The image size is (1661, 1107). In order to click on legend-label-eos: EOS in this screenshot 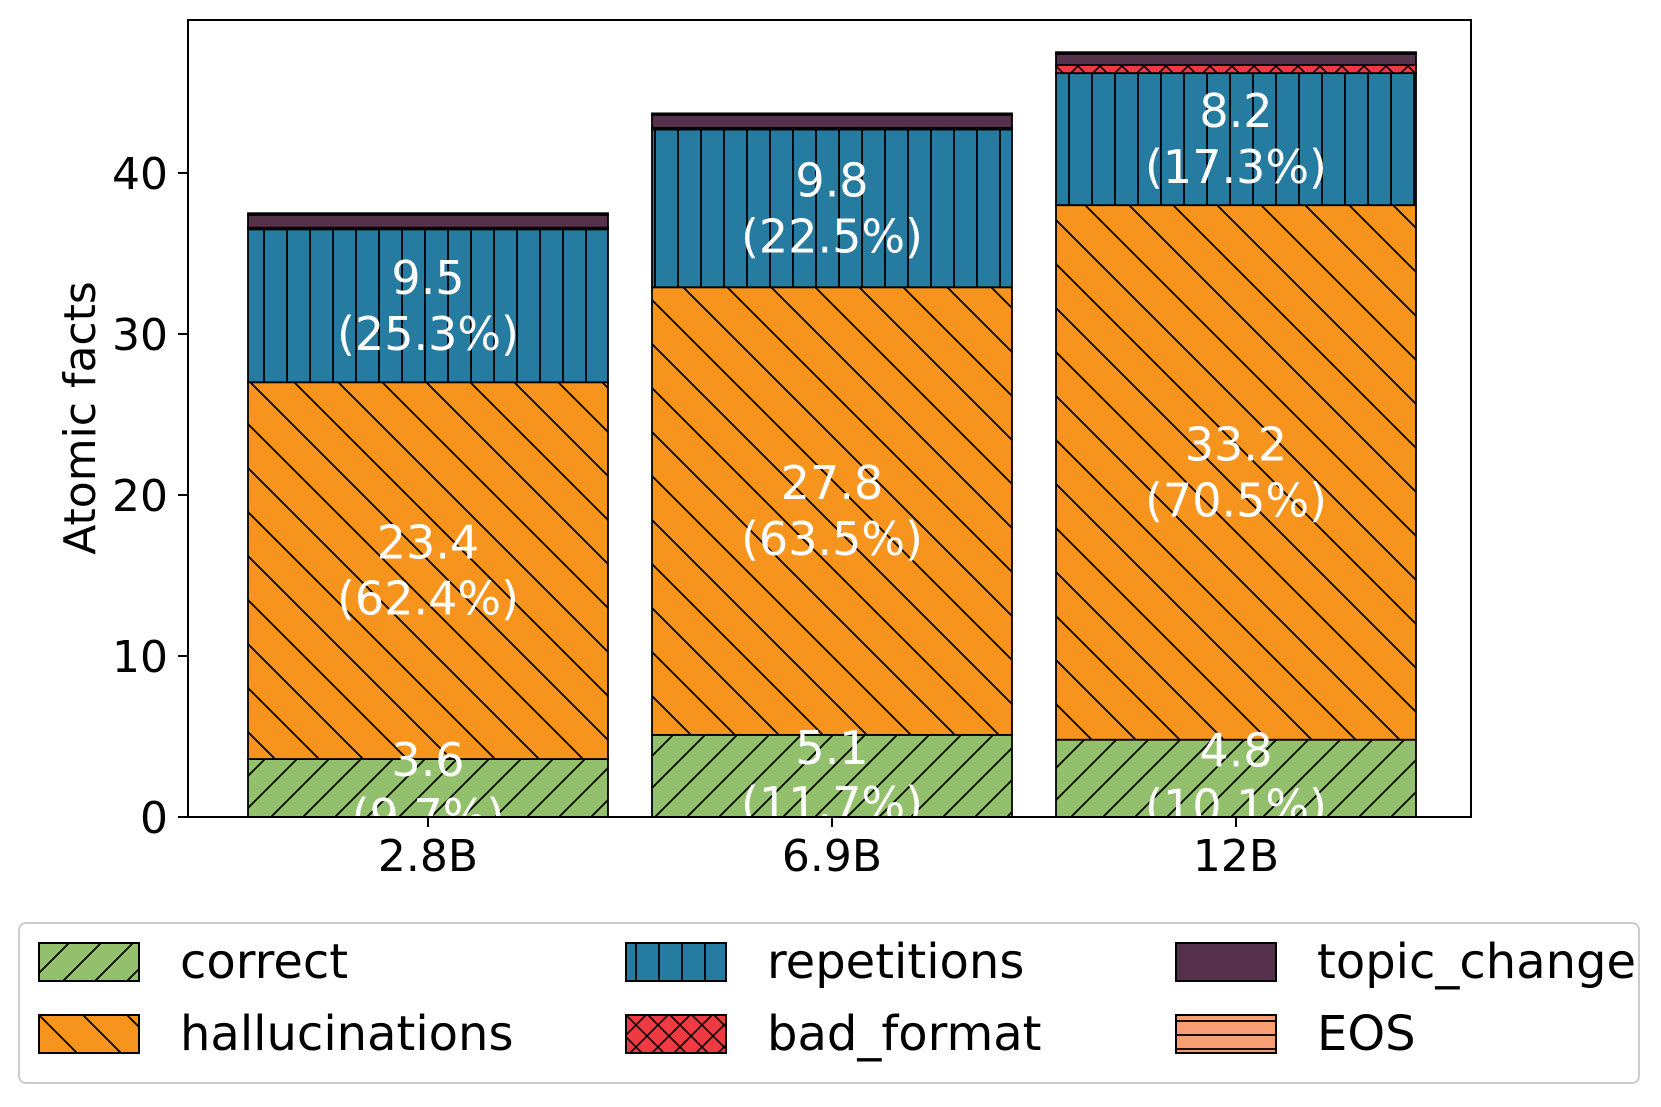, I will do `click(1366, 1034)`.